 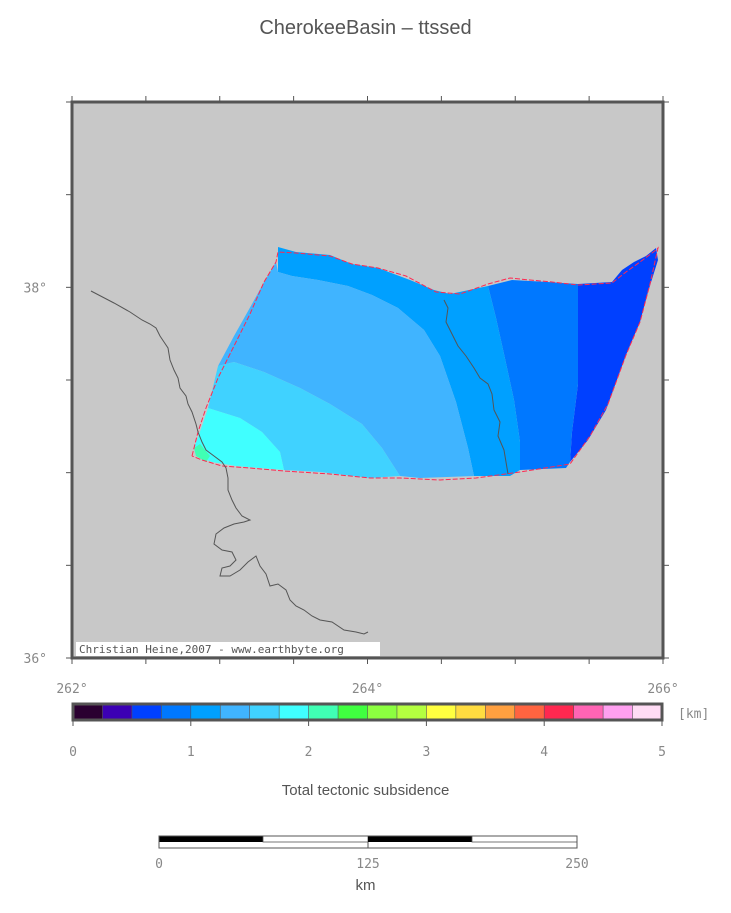 What do you see at coordinates (367, 864) in the screenshot?
I see `scale-label-125: 125` at bounding box center [367, 864].